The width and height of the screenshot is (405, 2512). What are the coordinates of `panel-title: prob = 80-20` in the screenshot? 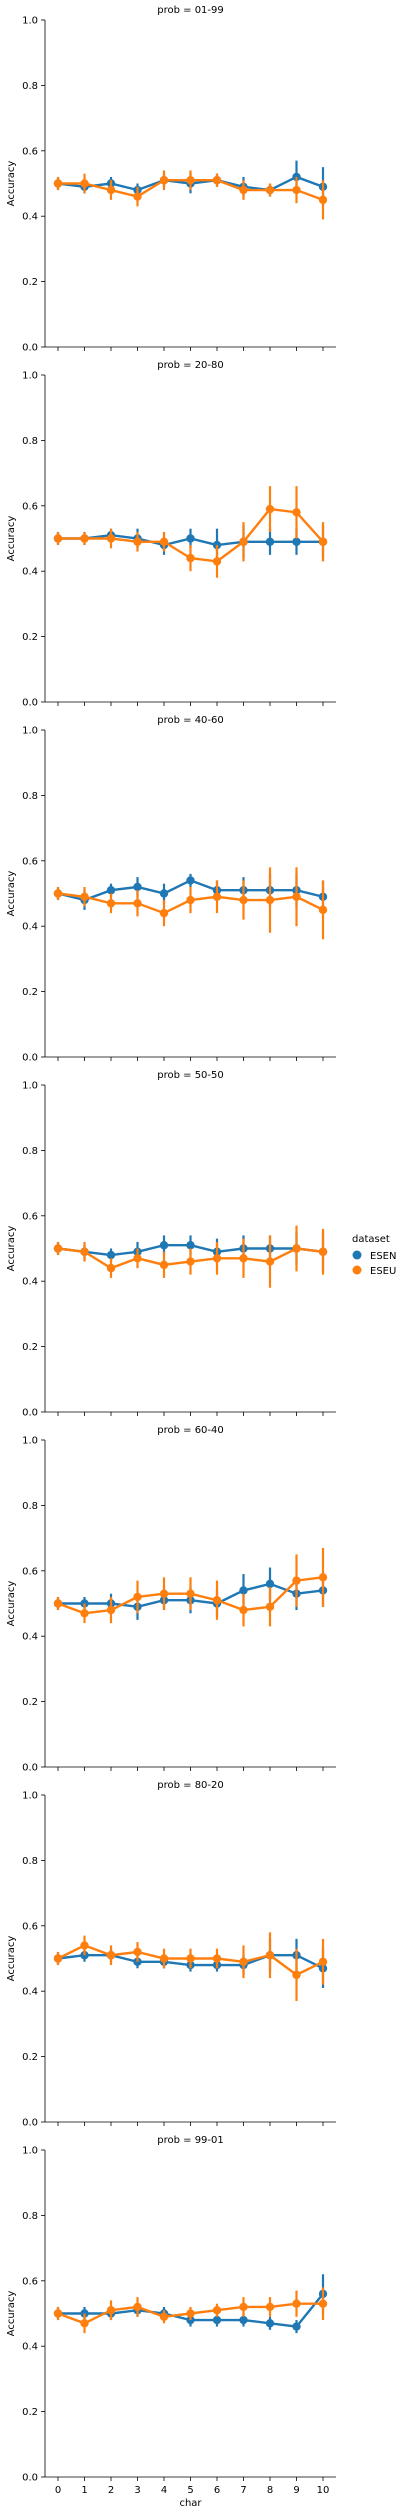 It's located at (190, 1785).